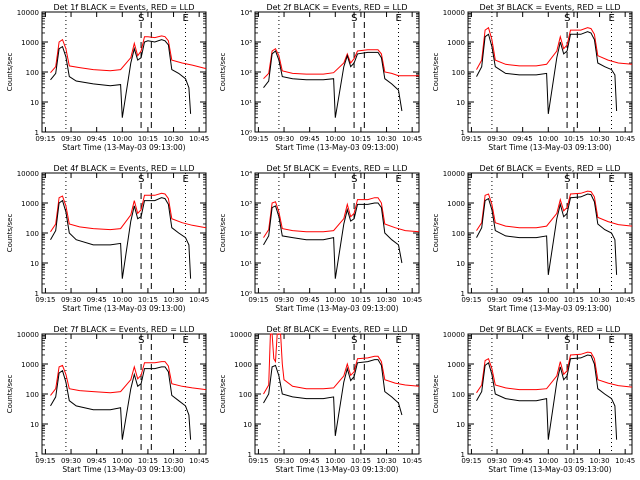 This screenshot has height=480, width=640. What do you see at coordinates (549, 7) in the screenshot?
I see `chart-title: Det 3f BLACK = Events, RED = LLD` at bounding box center [549, 7].